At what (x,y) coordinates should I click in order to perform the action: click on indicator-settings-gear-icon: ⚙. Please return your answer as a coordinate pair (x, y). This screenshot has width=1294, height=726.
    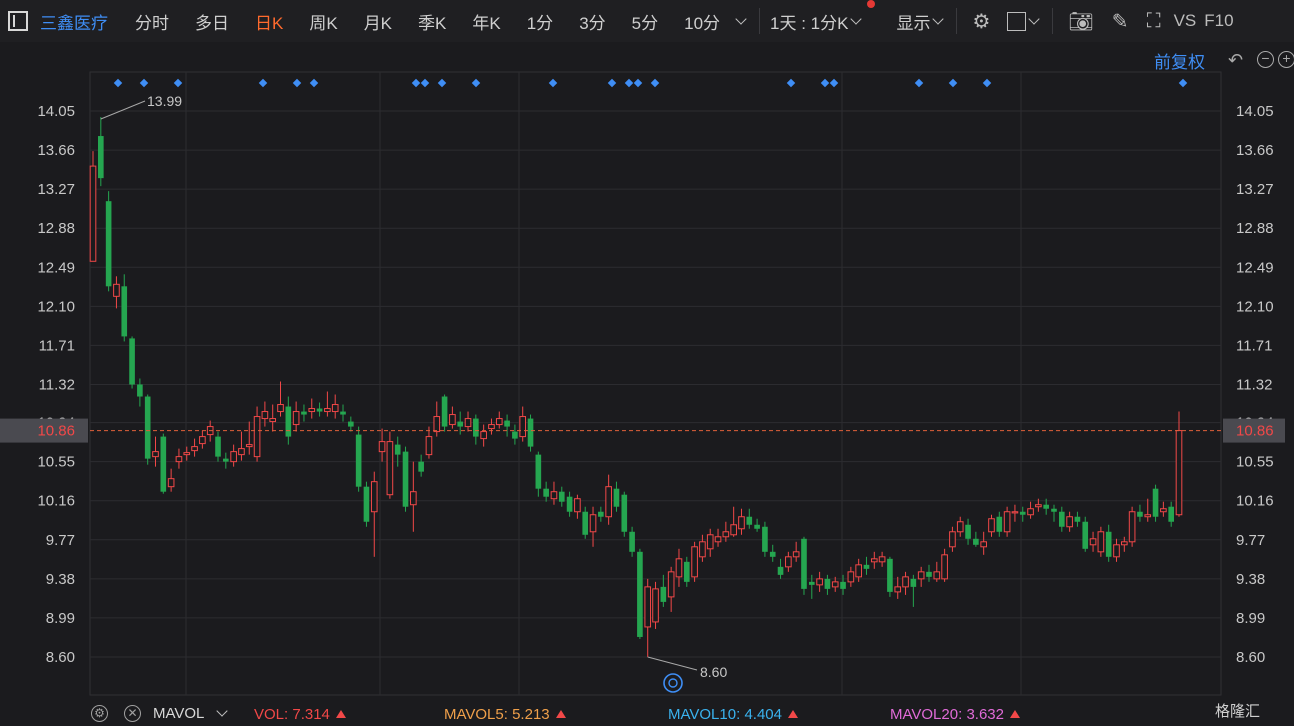
    Looking at the image, I should click on (99, 713).